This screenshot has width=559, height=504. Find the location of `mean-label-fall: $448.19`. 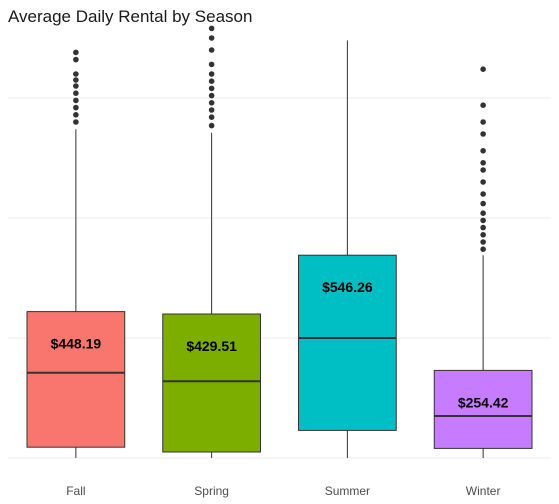

mean-label-fall: $448.19 is located at coordinates (76, 344).